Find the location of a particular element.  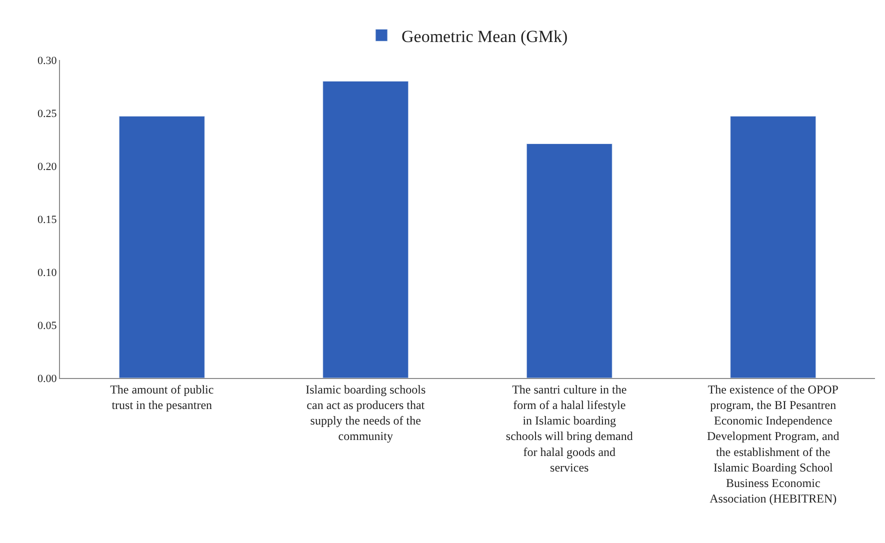

x-tick-label: The santri culture in the form of a halal lifestyle in Islamic boarding schools will bring demand for halal goods and services is located at coordinates (569, 428).